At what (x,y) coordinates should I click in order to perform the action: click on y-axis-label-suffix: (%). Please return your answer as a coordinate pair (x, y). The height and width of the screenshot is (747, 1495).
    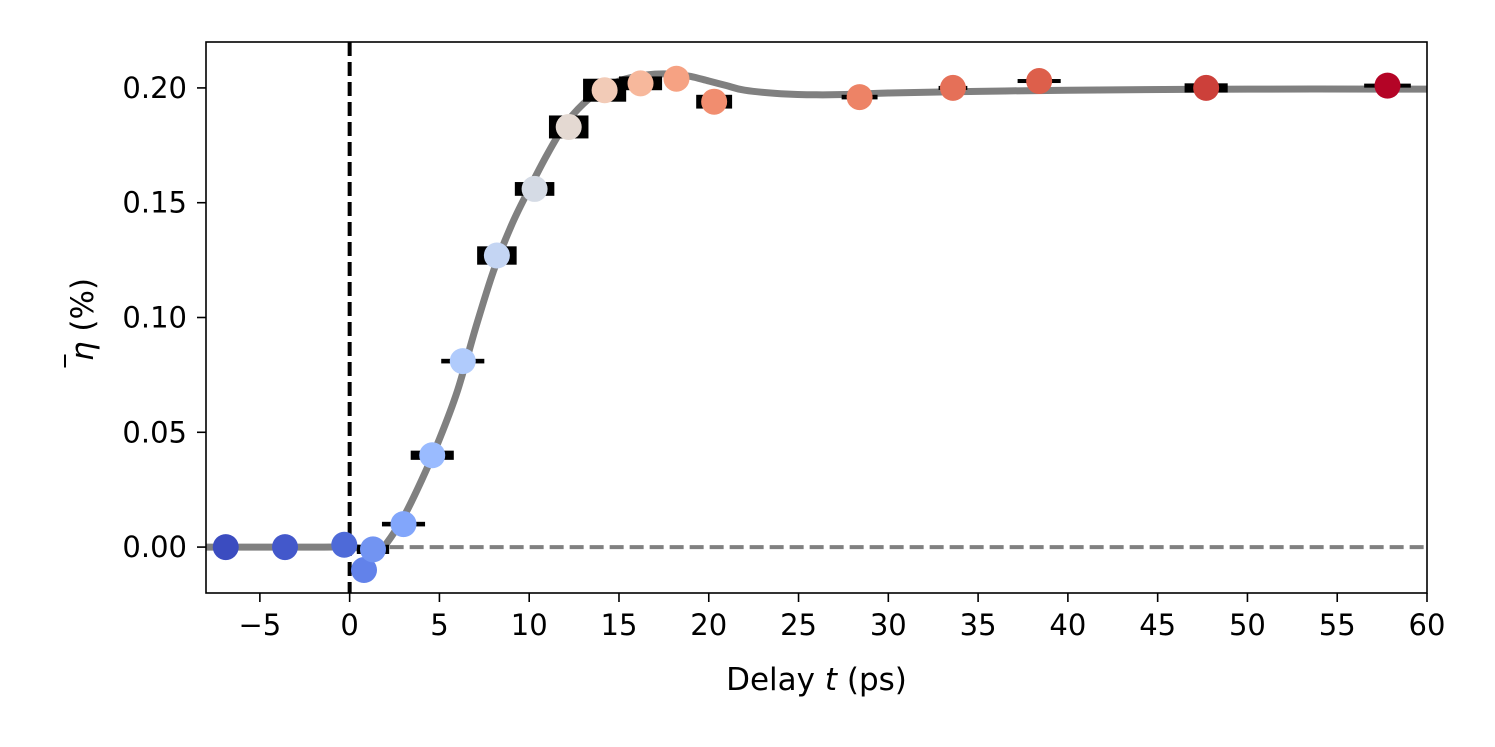
    Looking at the image, I should click on (83, 310).